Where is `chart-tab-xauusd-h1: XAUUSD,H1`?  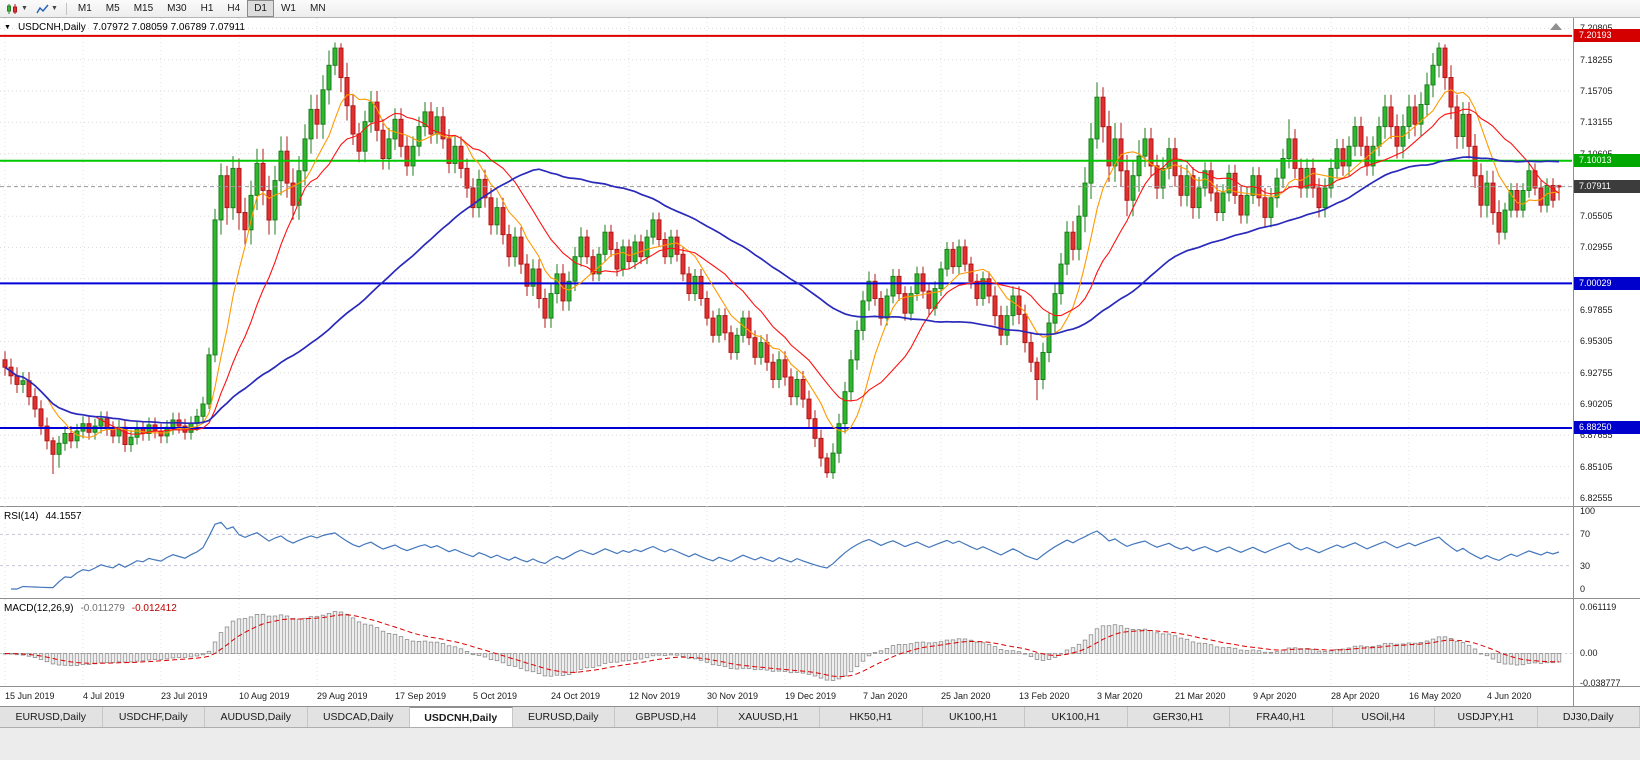 chart-tab-xauusd-h1: XAUUSD,H1 is located at coordinates (768, 717).